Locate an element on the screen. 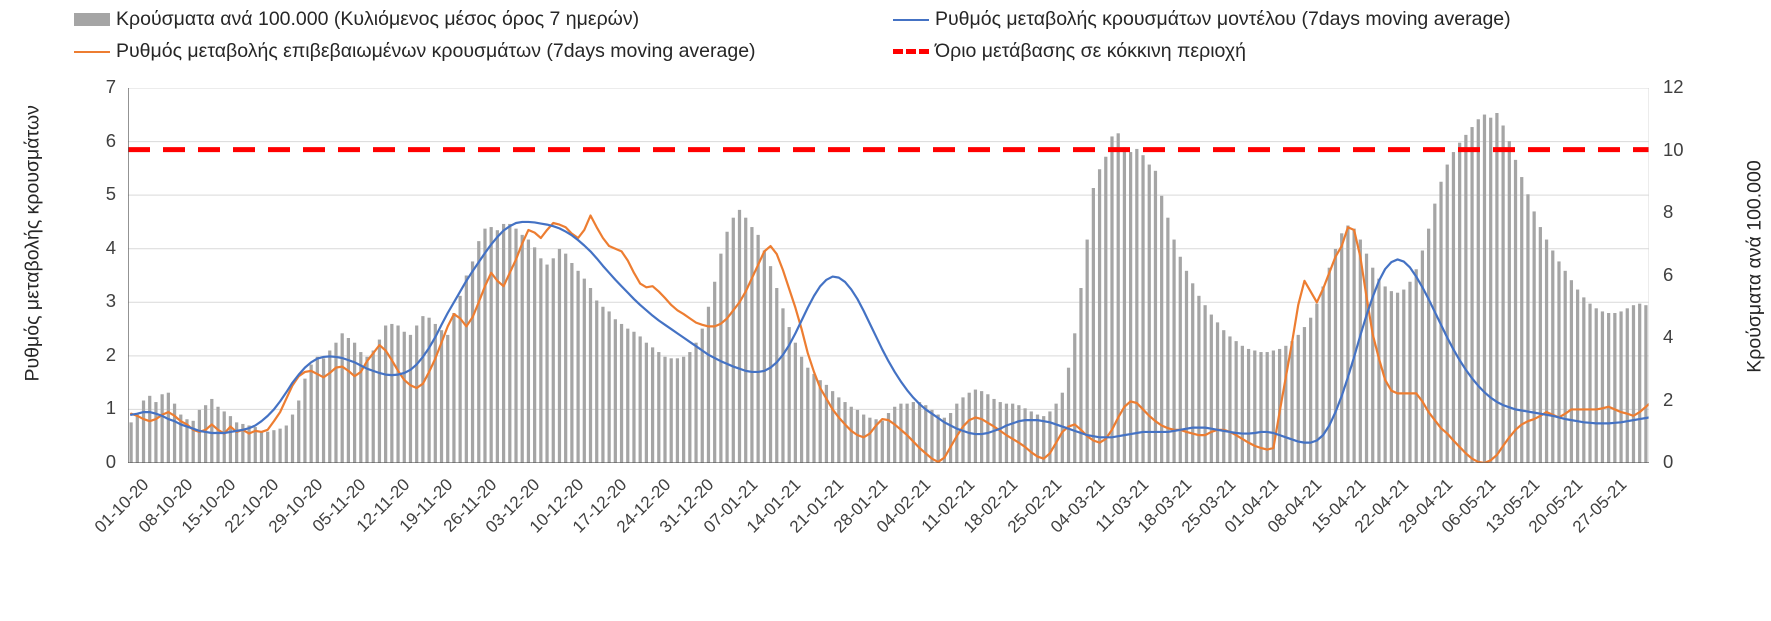  y-right-tick-12: 12 is located at coordinates (1673, 86).